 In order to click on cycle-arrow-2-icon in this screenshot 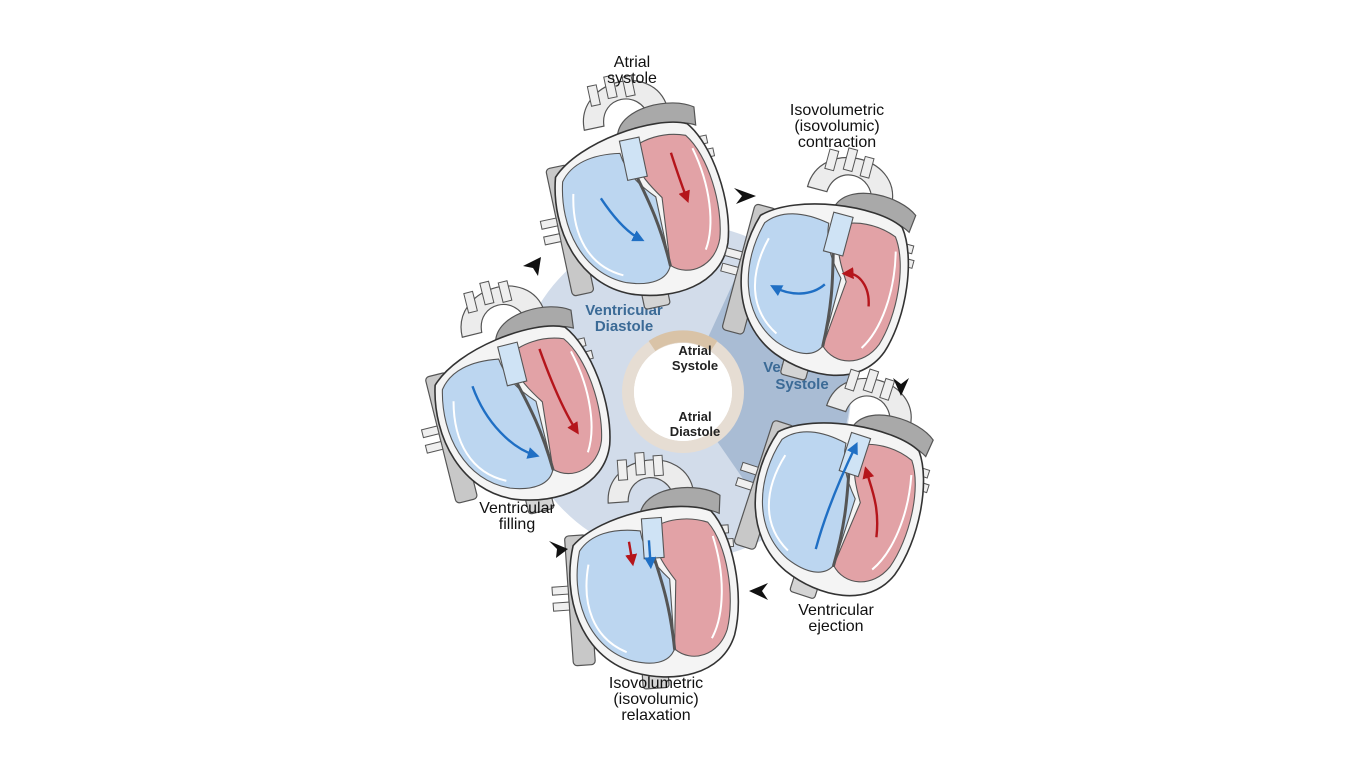, I will do `click(901, 387)`.